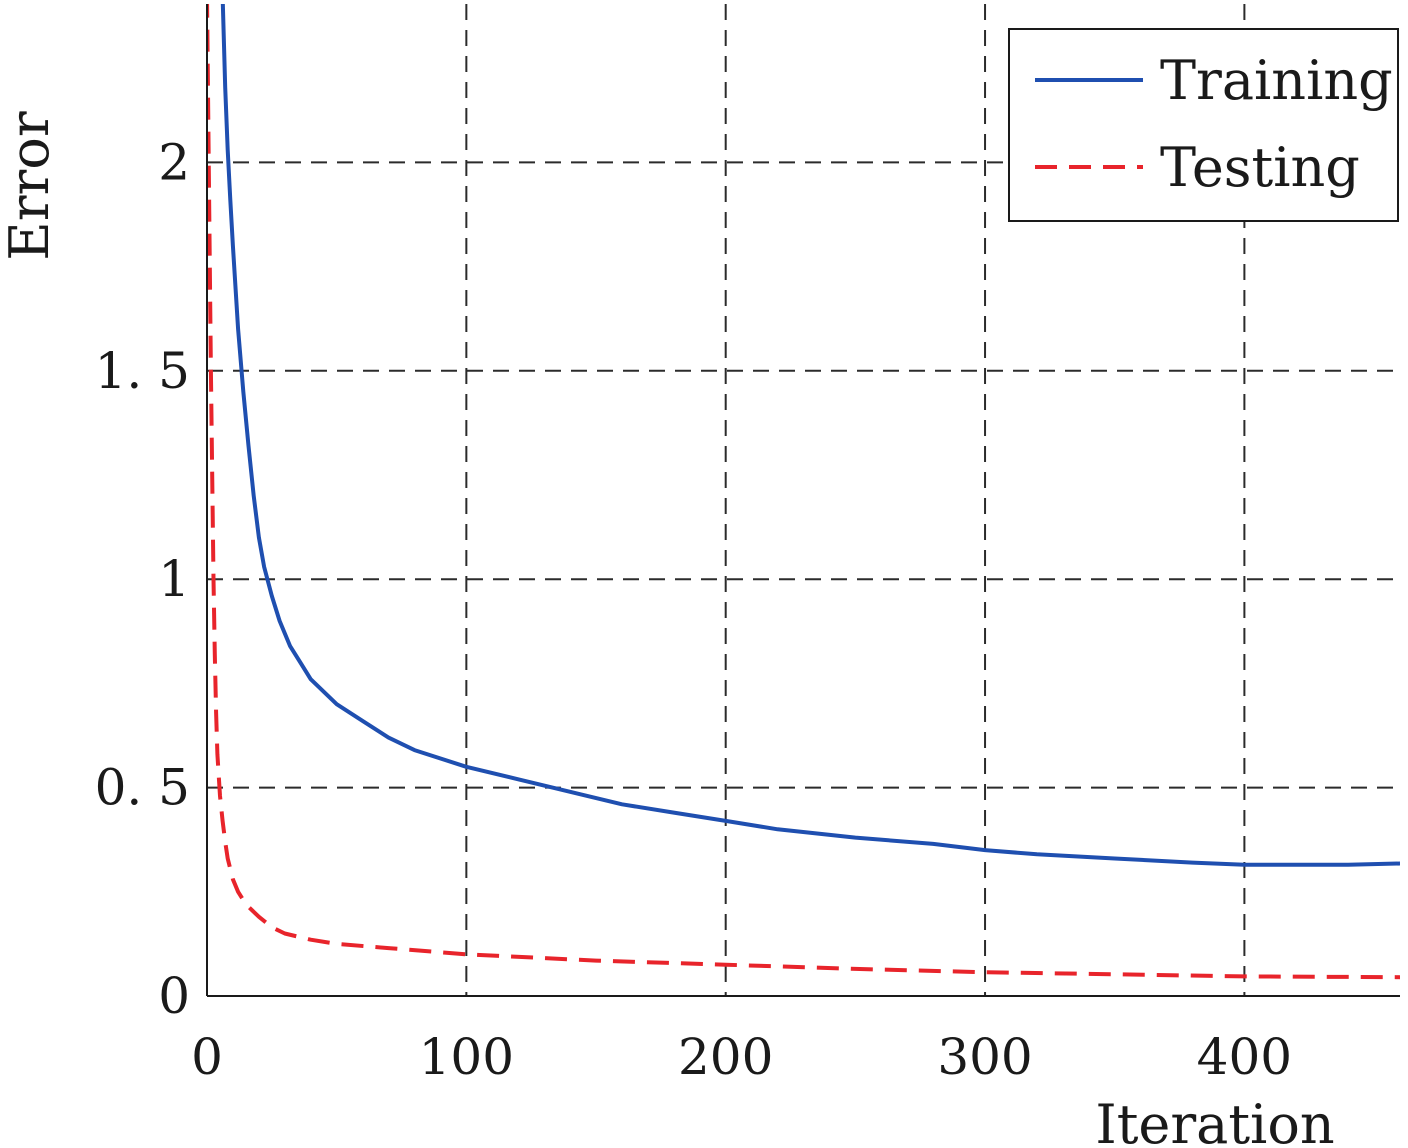  Describe the element at coordinates (466, 1057) in the screenshot. I see `x-tick-label: 100` at that location.